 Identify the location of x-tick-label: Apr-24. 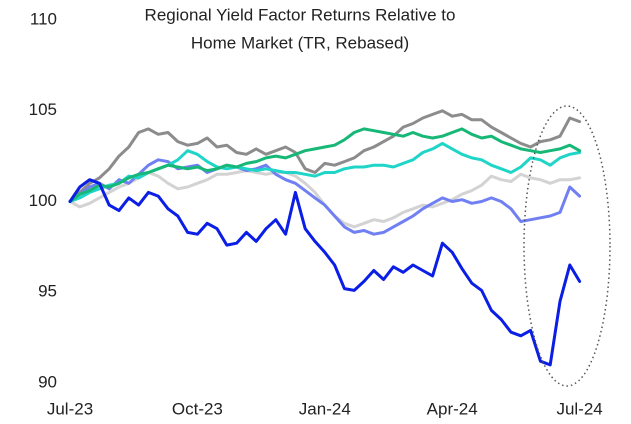
(452, 408).